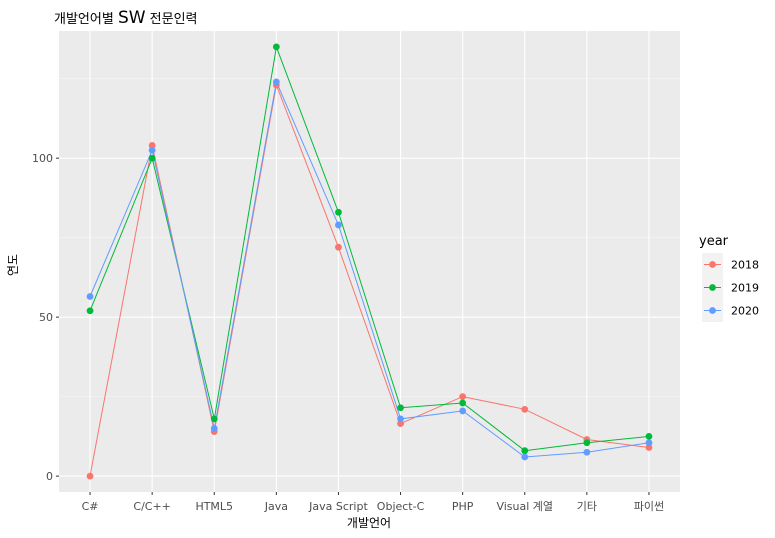  I want to click on x-tick-label: 기타, so click(587, 506).